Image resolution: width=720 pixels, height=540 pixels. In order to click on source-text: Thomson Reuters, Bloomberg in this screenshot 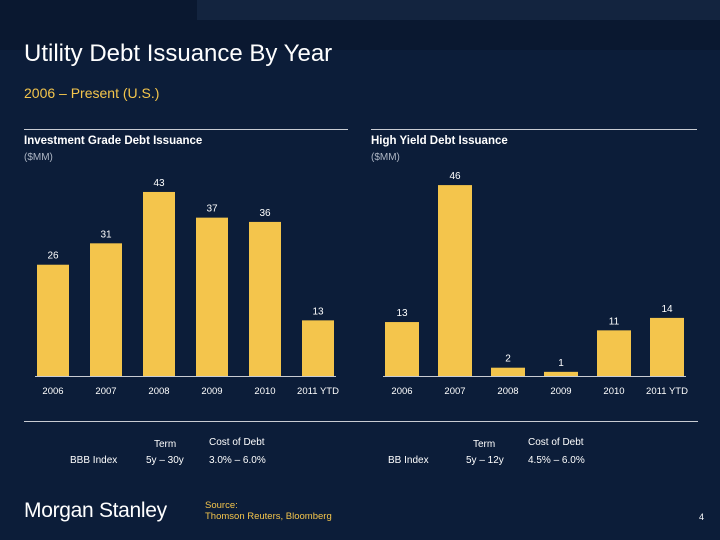, I will do `click(268, 516)`.